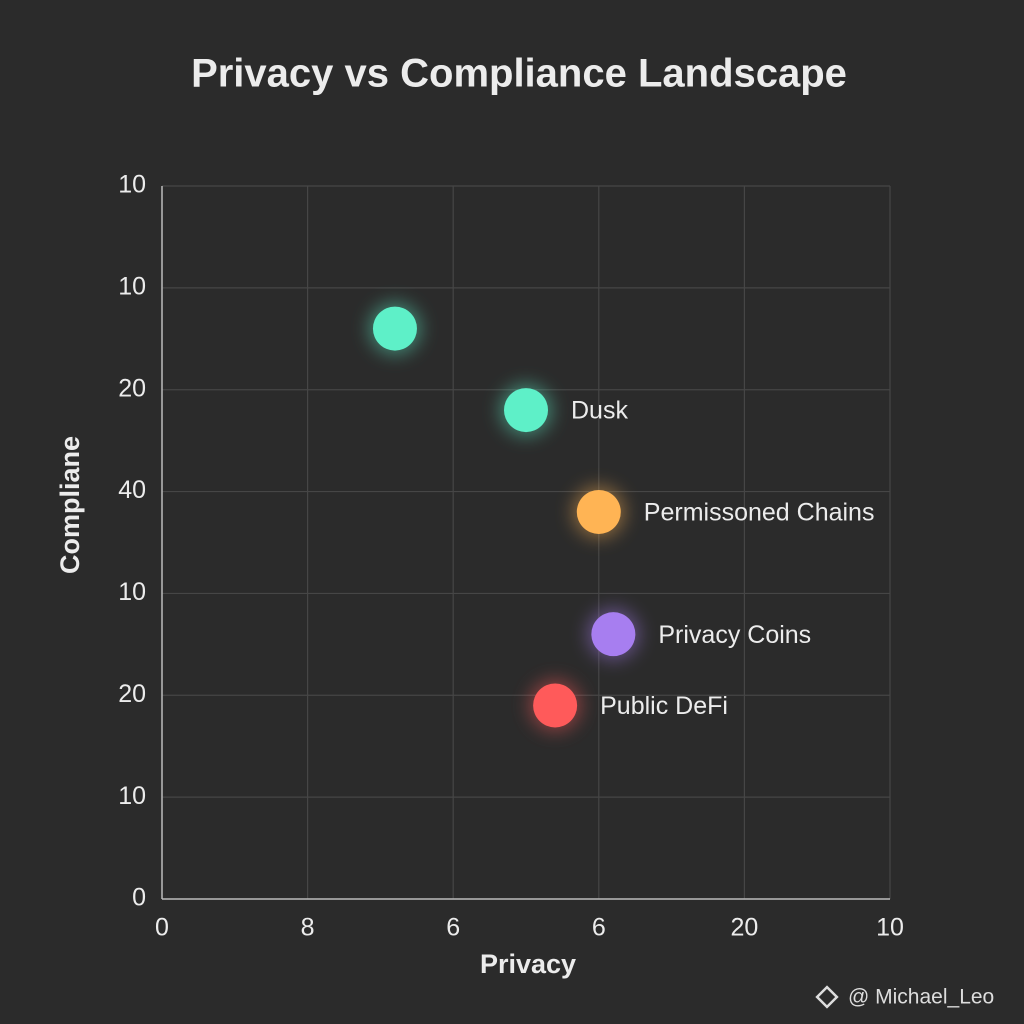  What do you see at coordinates (664, 706) in the screenshot?
I see `point-label: Public DeFi` at bounding box center [664, 706].